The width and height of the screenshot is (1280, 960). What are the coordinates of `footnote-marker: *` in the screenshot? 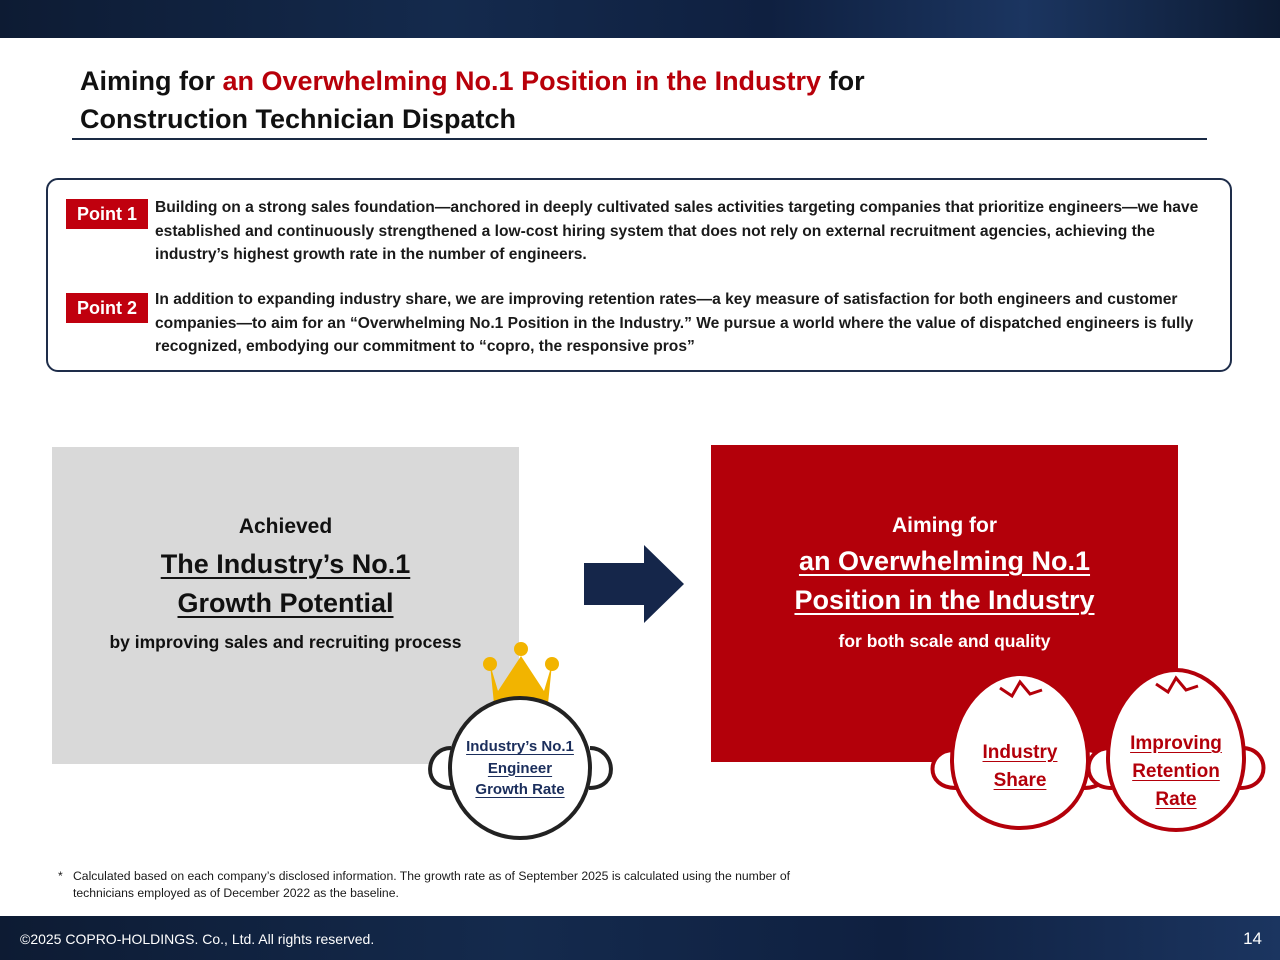 It's located at (60, 876).